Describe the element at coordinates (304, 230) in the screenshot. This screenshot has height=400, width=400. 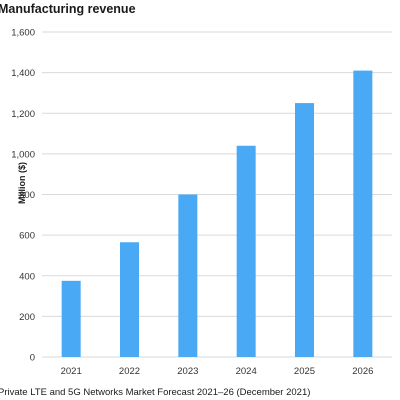
I see `bar-2025` at that location.